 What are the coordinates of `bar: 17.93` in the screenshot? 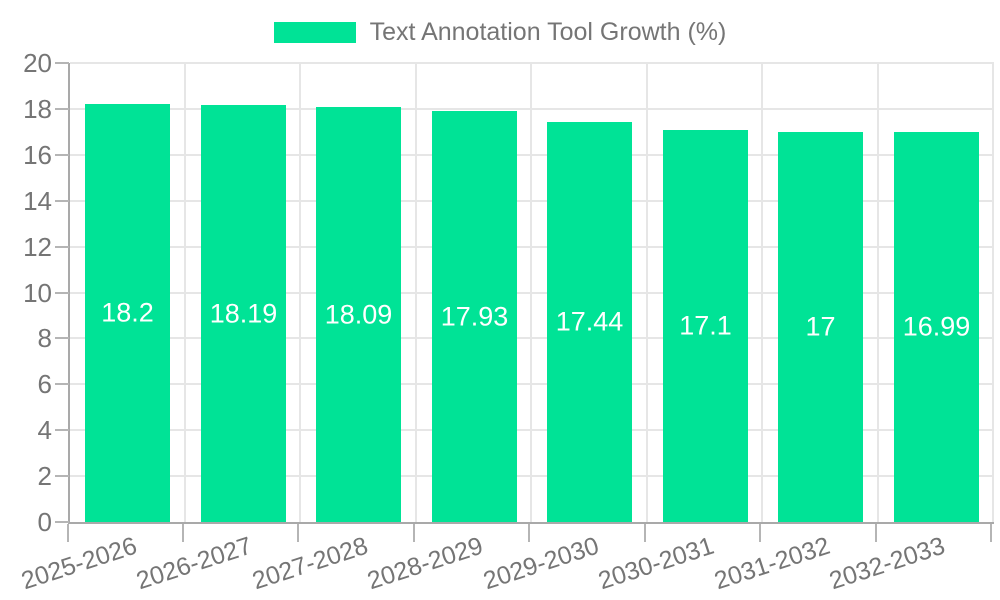 It's located at (474, 316).